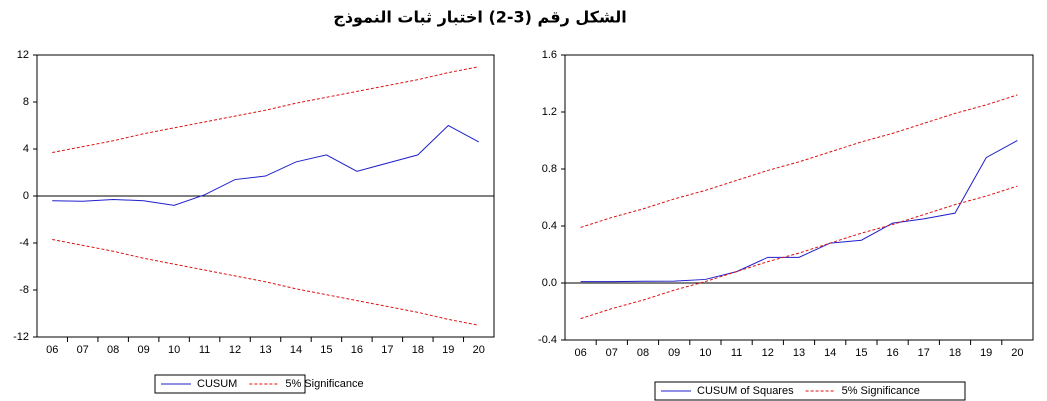 The image size is (1047, 401). Describe the element at coordinates (549, 169) in the screenshot. I see `y-tick-label: 0.8` at that location.